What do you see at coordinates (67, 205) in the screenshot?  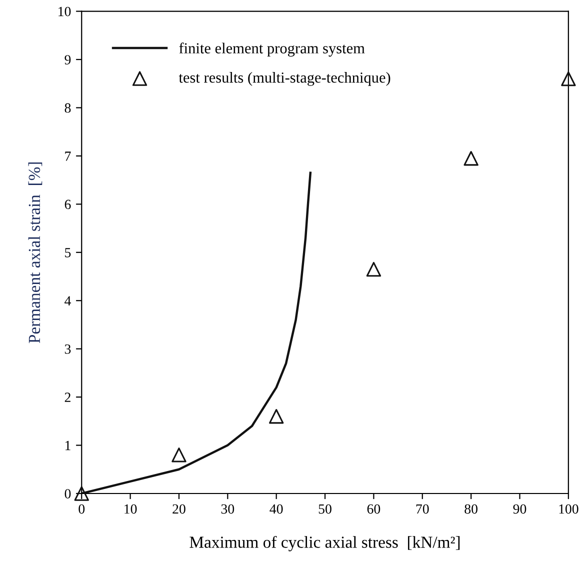 I see `y-tick-label: 6` at bounding box center [67, 205].